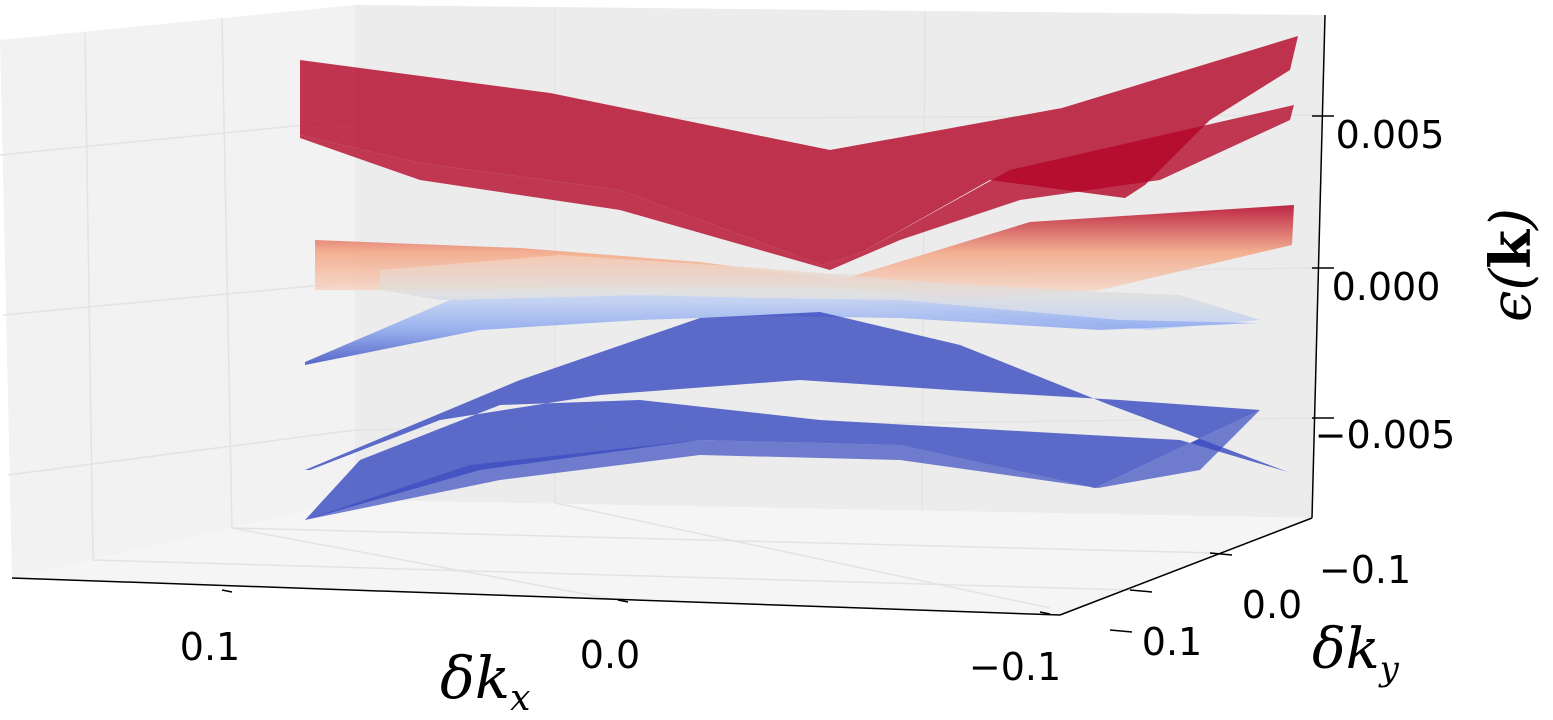 This screenshot has width=1553, height=720. Describe the element at coordinates (797, 187) in the screenshot. I see `band-1b-surface` at that location.